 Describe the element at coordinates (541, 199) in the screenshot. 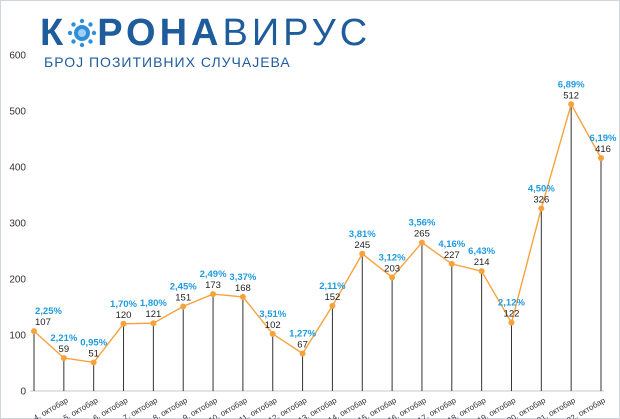

I see `value-label: 326` at that location.